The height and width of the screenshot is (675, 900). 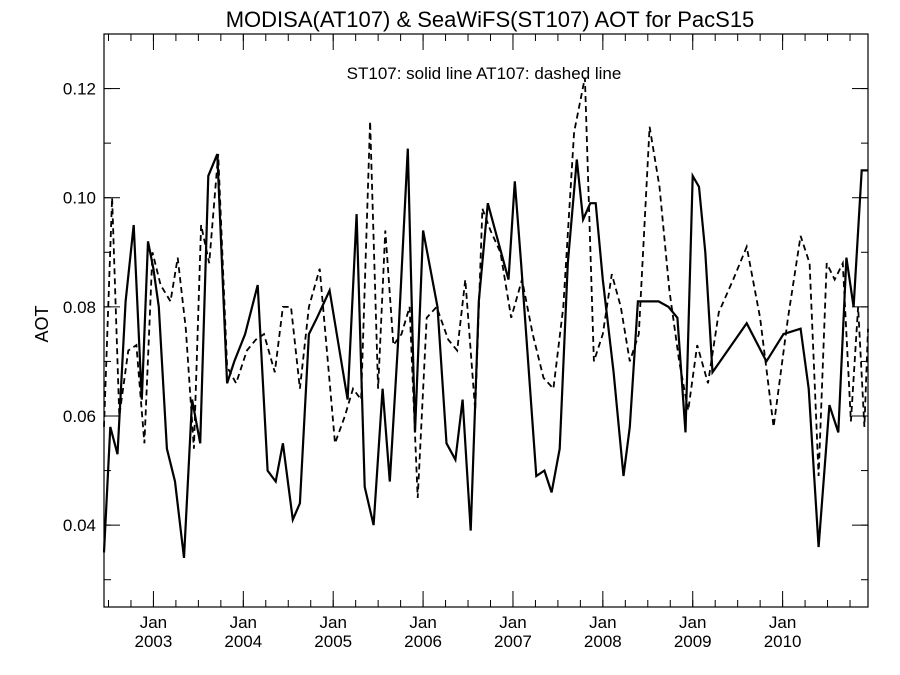 What do you see at coordinates (79, 416) in the screenshot?
I see `y-tick-label: 0.06` at bounding box center [79, 416].